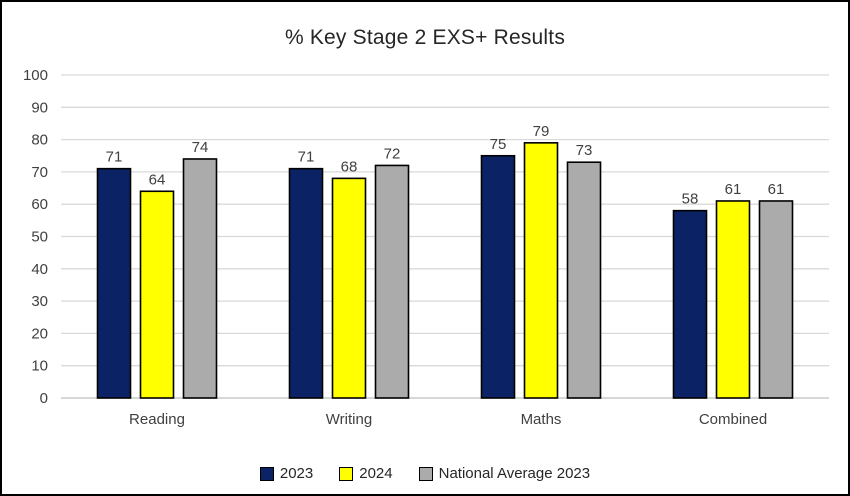 The height and width of the screenshot is (496, 850). Describe the element at coordinates (776, 299) in the screenshot. I see `bar-national-average-2023-combined` at that location.